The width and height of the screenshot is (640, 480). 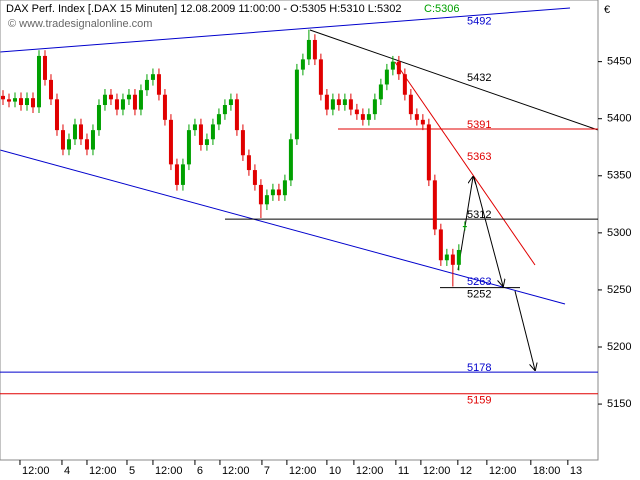 I want to click on arrow, so click(x=524, y=330).